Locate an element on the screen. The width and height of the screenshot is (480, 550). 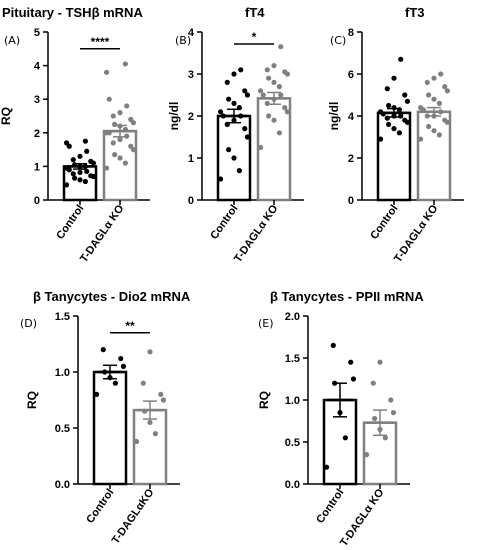
y-tick-label: 0 is located at coordinates (351, 201).